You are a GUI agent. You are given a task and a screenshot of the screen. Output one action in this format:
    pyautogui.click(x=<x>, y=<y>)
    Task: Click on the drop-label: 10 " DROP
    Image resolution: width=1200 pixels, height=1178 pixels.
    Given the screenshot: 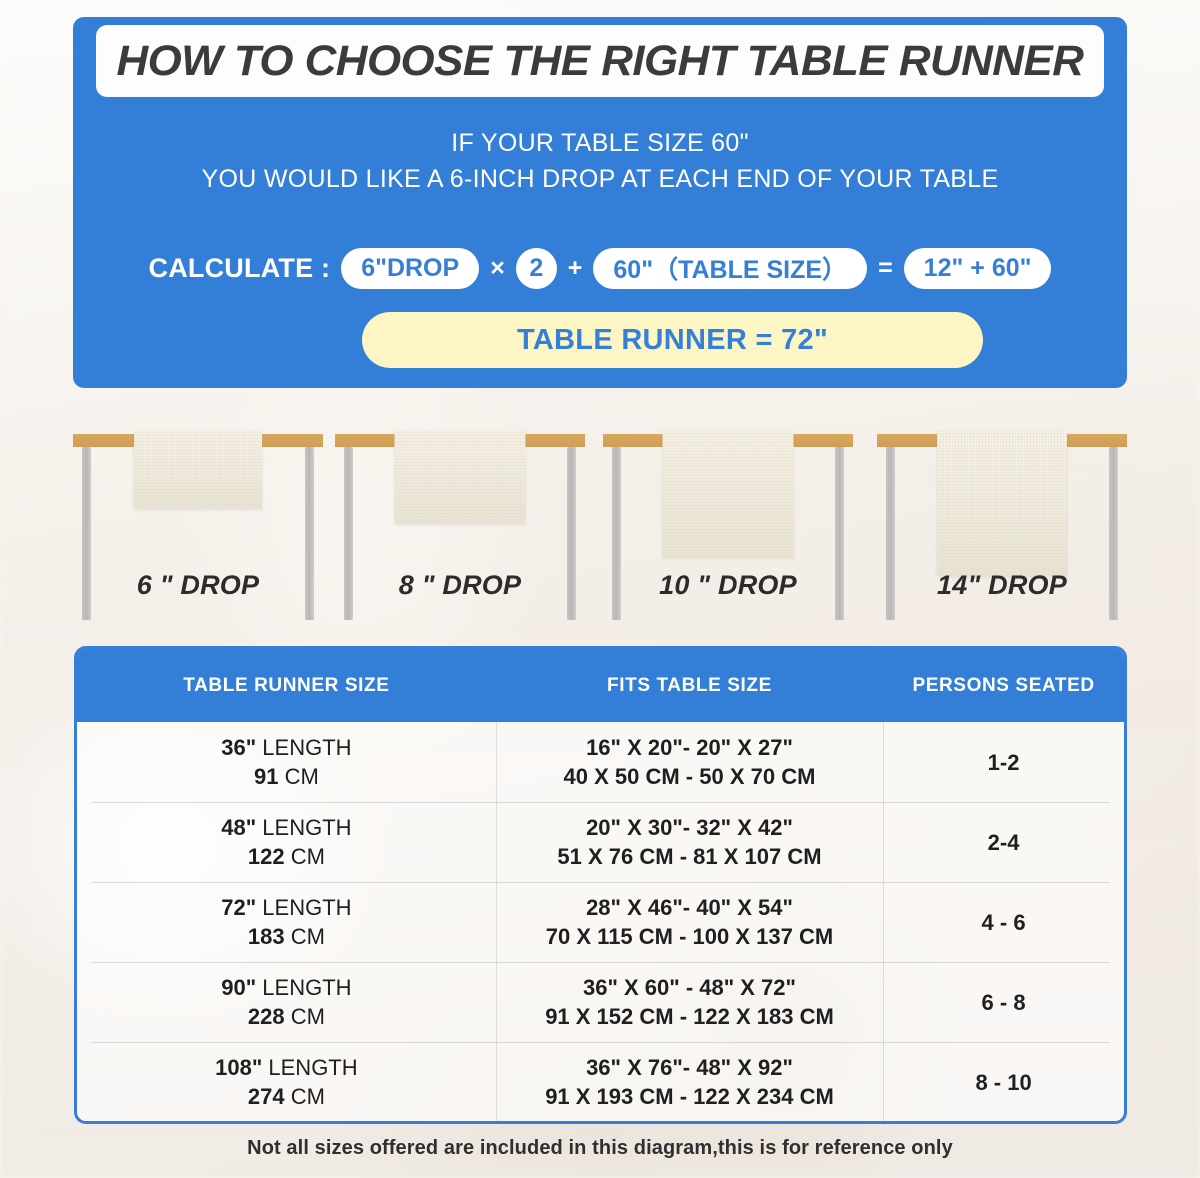 What is the action you would take?
    pyautogui.click(x=728, y=585)
    